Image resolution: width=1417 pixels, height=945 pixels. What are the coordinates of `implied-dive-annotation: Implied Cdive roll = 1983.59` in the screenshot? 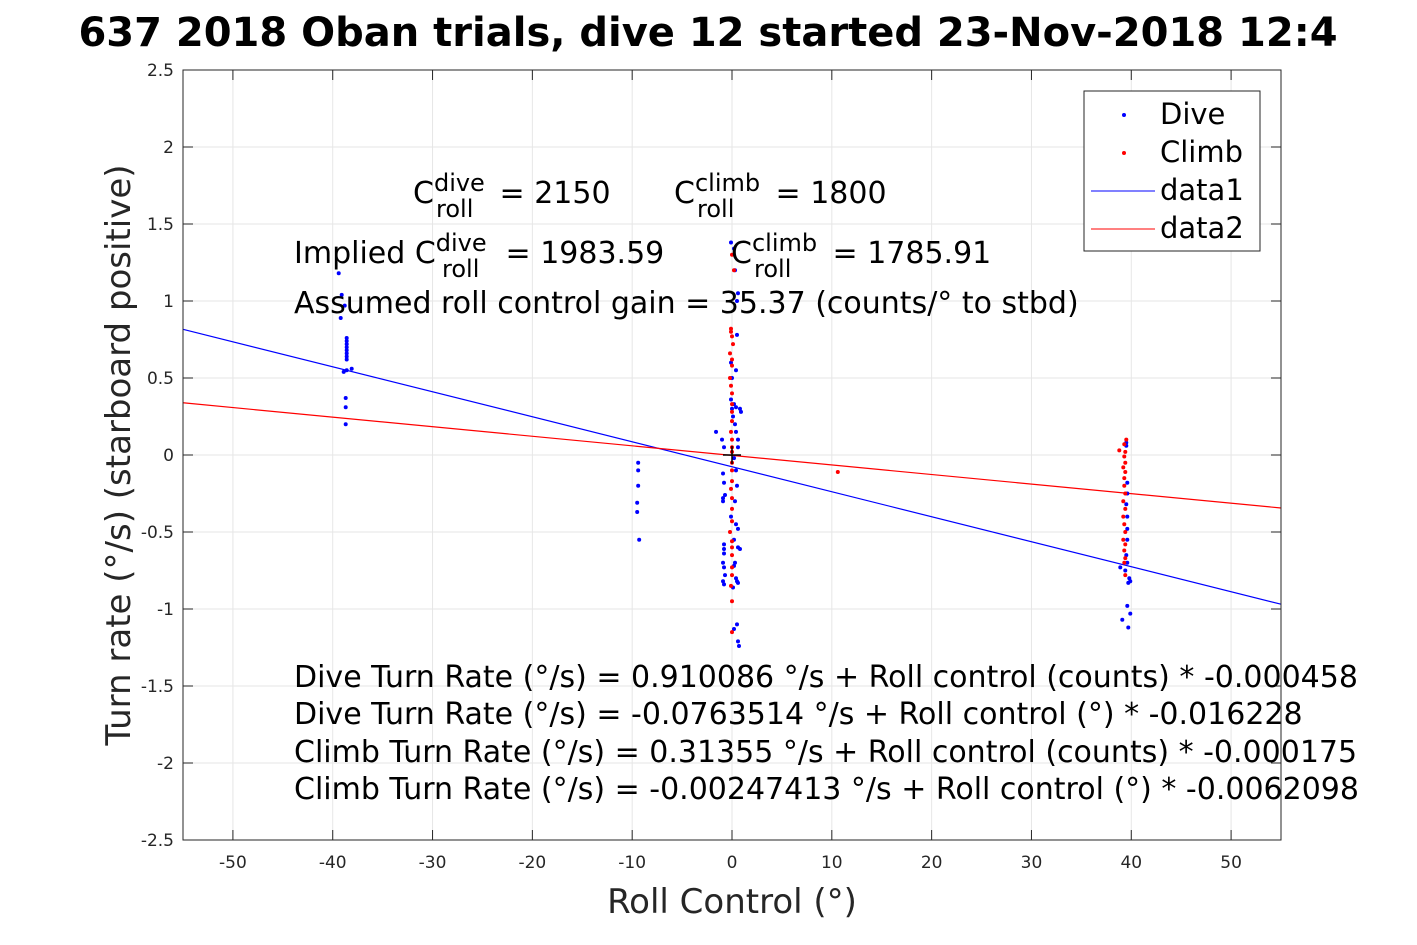 It's located at (479, 256).